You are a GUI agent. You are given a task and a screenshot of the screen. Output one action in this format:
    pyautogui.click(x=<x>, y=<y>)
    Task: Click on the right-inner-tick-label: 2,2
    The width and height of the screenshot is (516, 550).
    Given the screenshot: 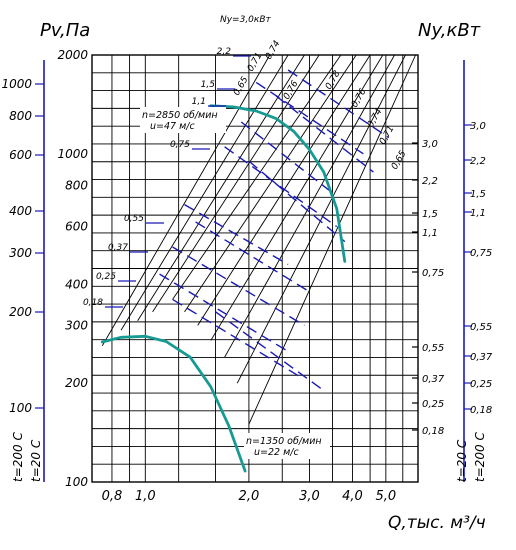 What is the action you would take?
    pyautogui.click(x=430, y=181)
    